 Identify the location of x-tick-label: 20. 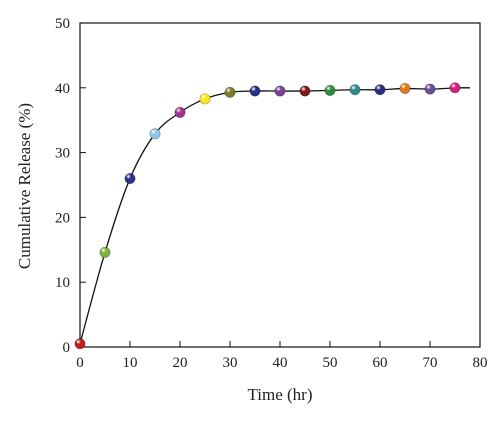
(180, 363).